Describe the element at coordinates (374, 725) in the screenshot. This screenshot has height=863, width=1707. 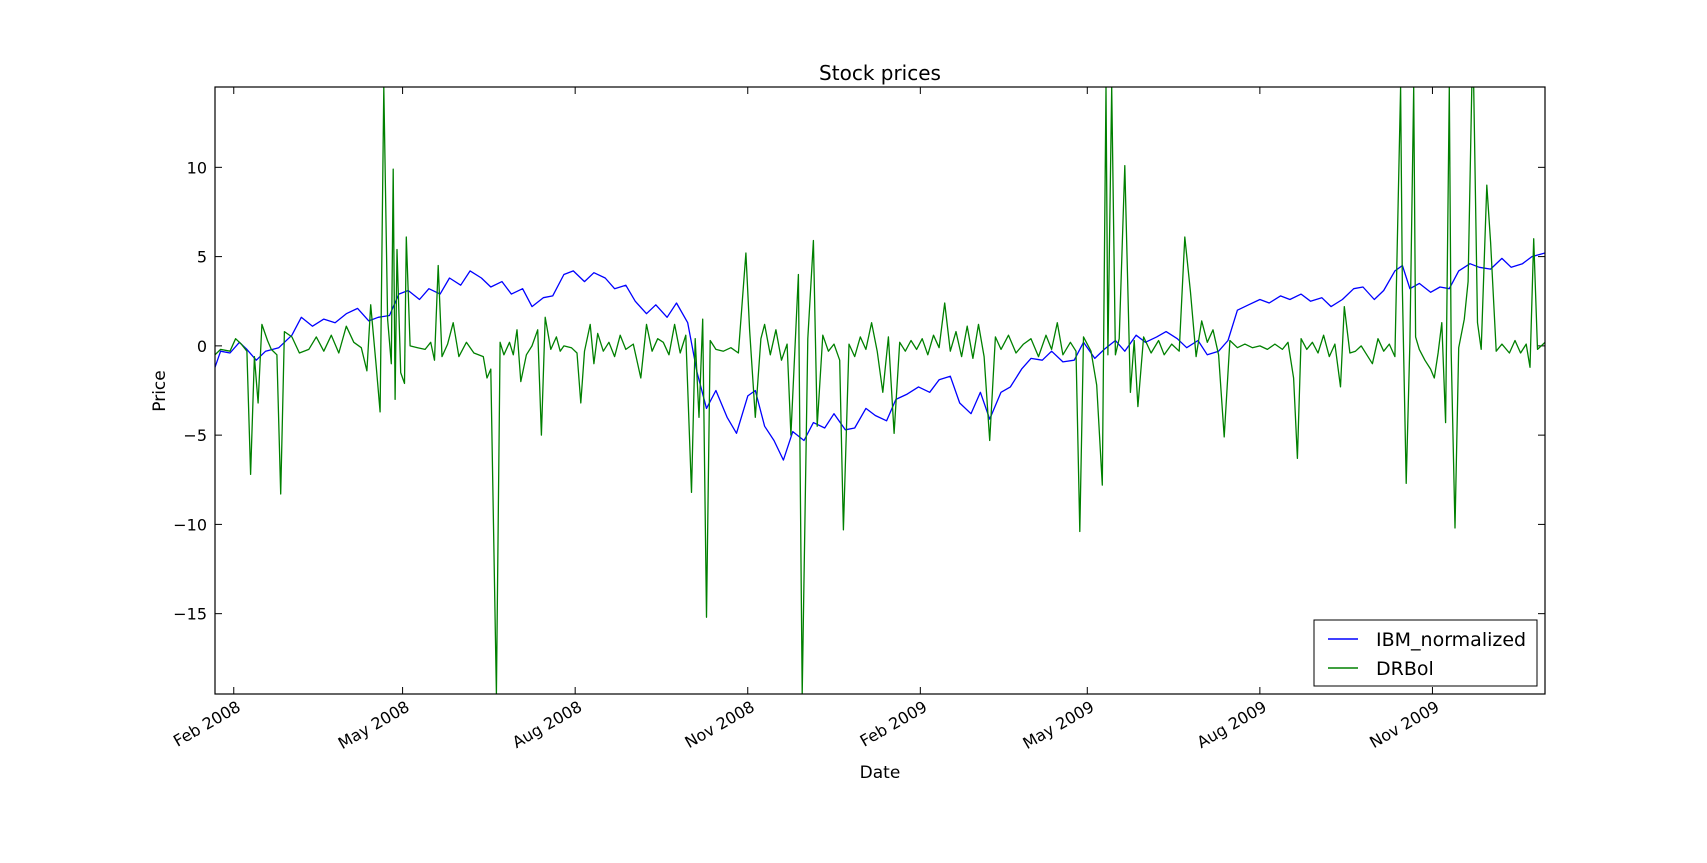
I see `x-tick-label: May 2008` at that location.